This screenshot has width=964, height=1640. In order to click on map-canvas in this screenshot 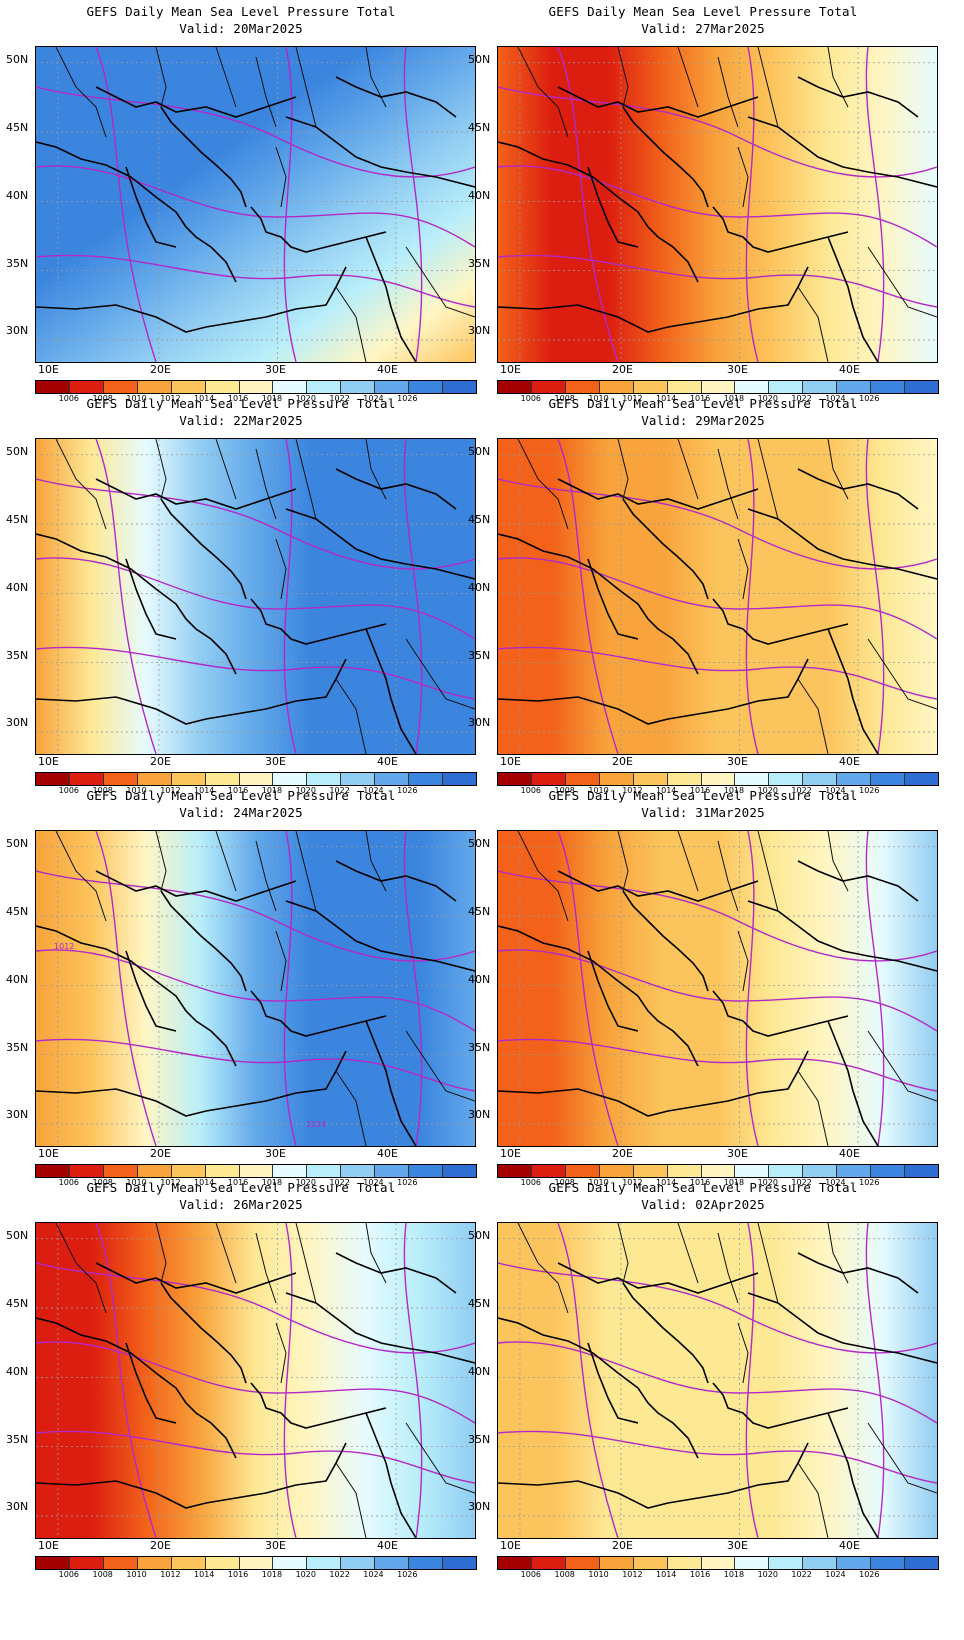, I will do `click(255, 204)`.